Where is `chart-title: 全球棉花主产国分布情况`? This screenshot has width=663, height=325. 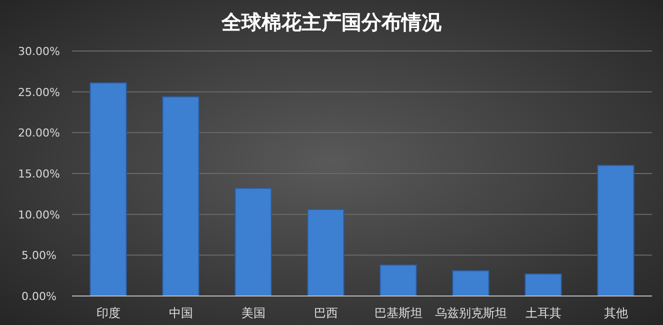
chart-title: 全球棉花主产国分布情况 is located at coordinates (331, 22).